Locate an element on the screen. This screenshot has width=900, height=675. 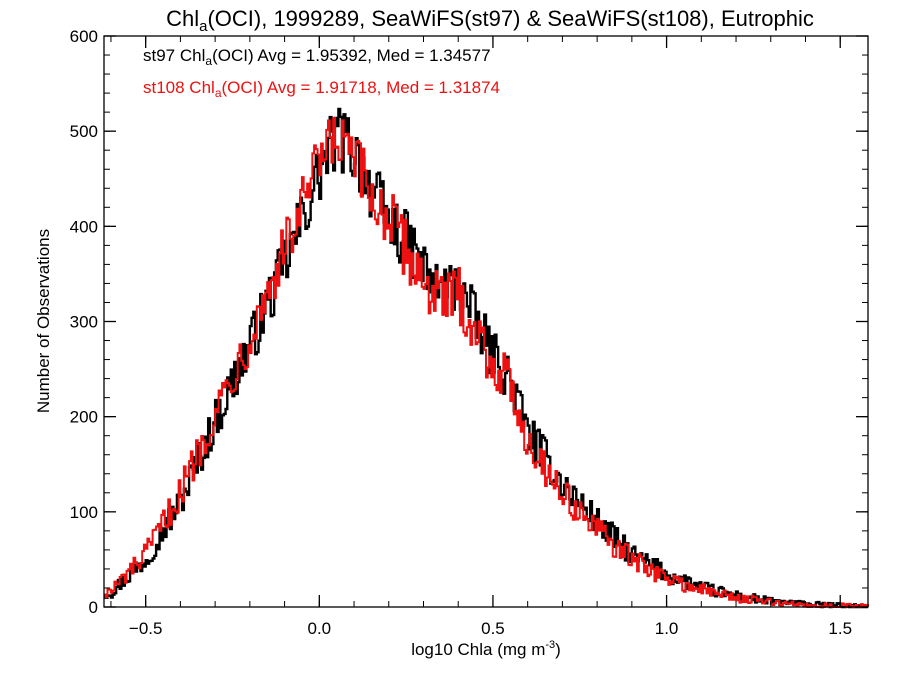
y-tick-label: 200 is located at coordinates (84, 417).